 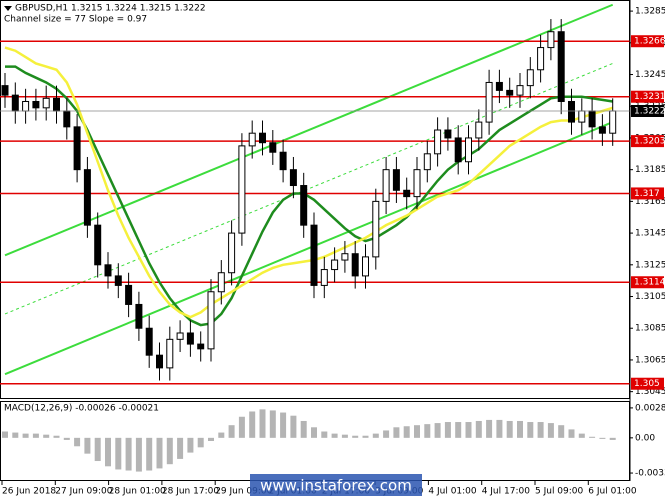 I want to click on level-label: 1.3266, so click(x=649, y=42).